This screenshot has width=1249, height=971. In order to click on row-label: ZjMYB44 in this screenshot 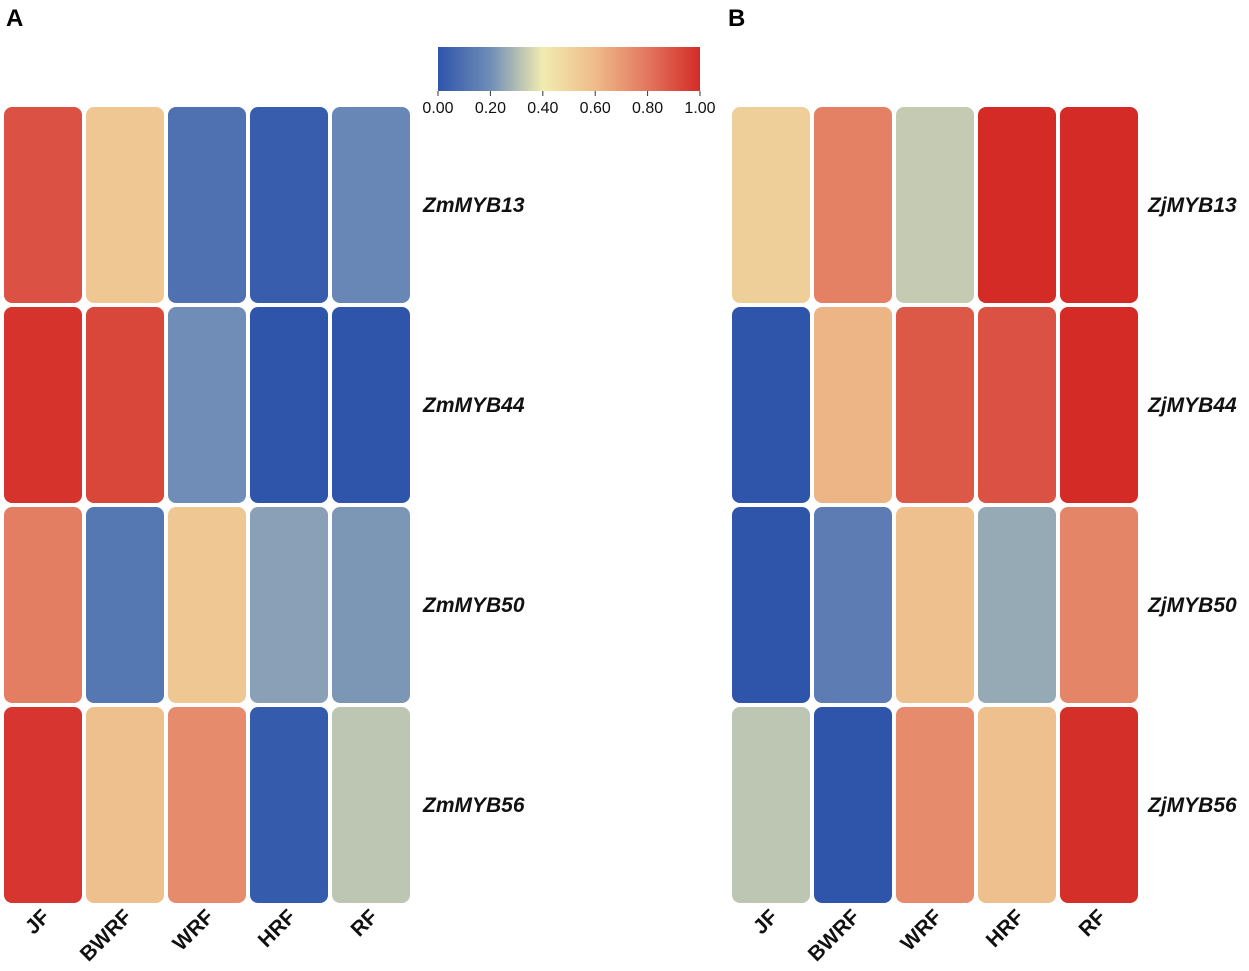, I will do `click(1192, 405)`.